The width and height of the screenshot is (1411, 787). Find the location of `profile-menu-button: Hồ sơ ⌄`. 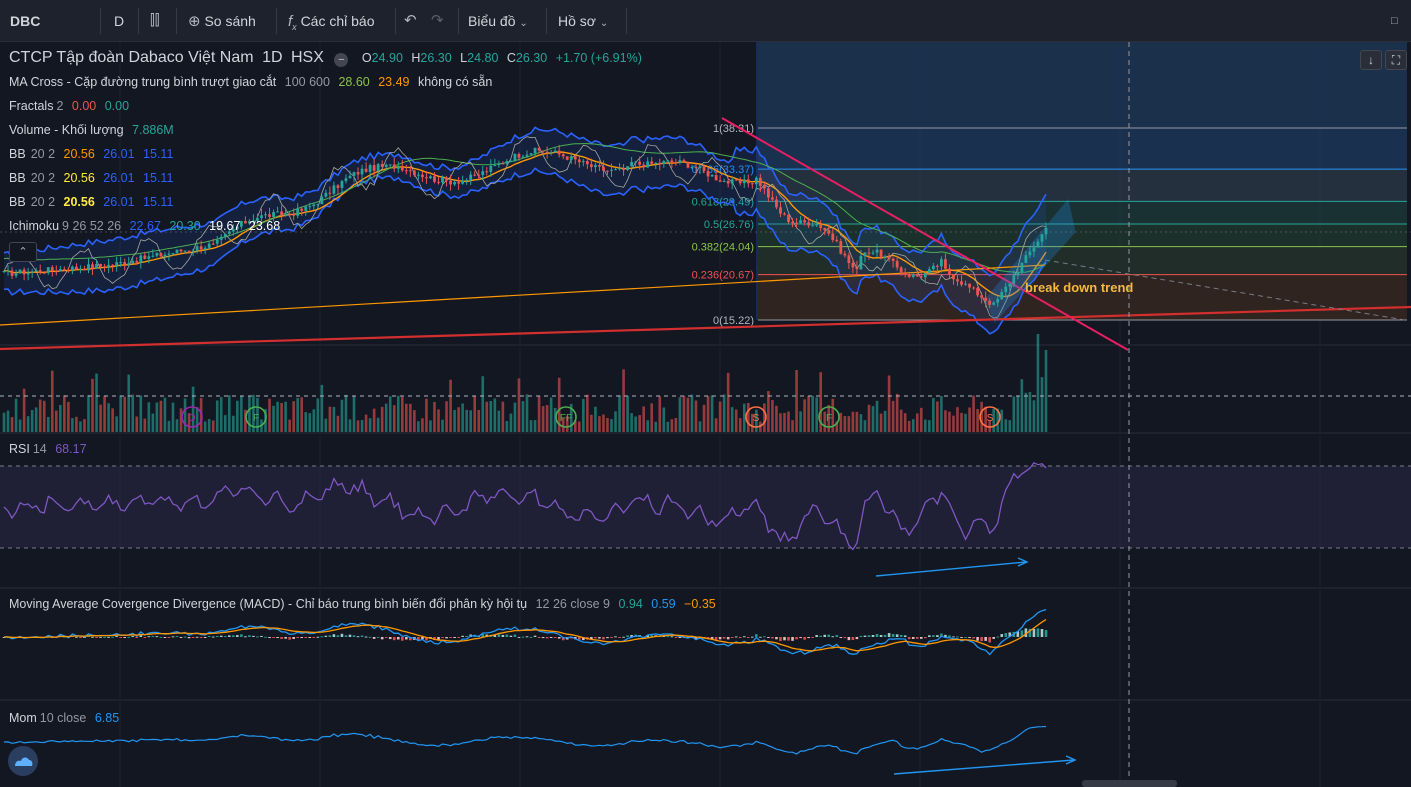

profile-menu-button: Hồ sơ ⌄ is located at coordinates (583, 21).